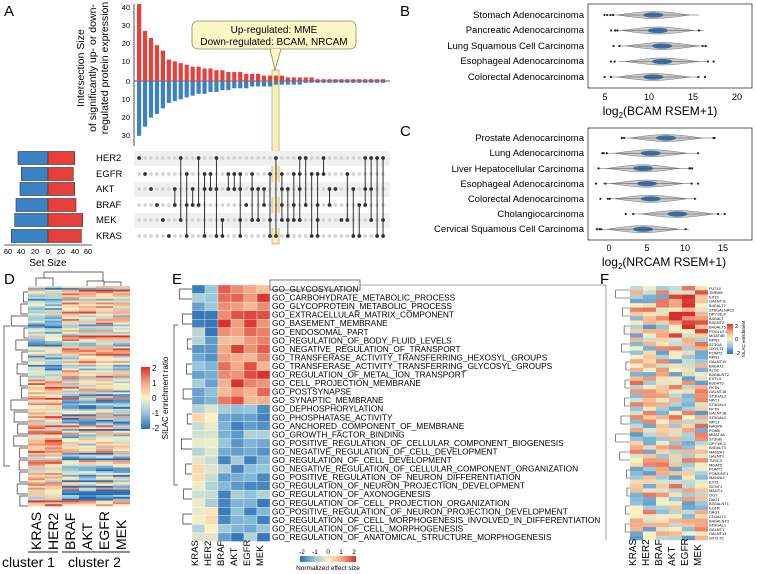  Describe the element at coordinates (366, 349) in the screenshot. I see `e-term-label: GO_NEGATIVE_REGULATION_OF_TRANSPORT` at that location.